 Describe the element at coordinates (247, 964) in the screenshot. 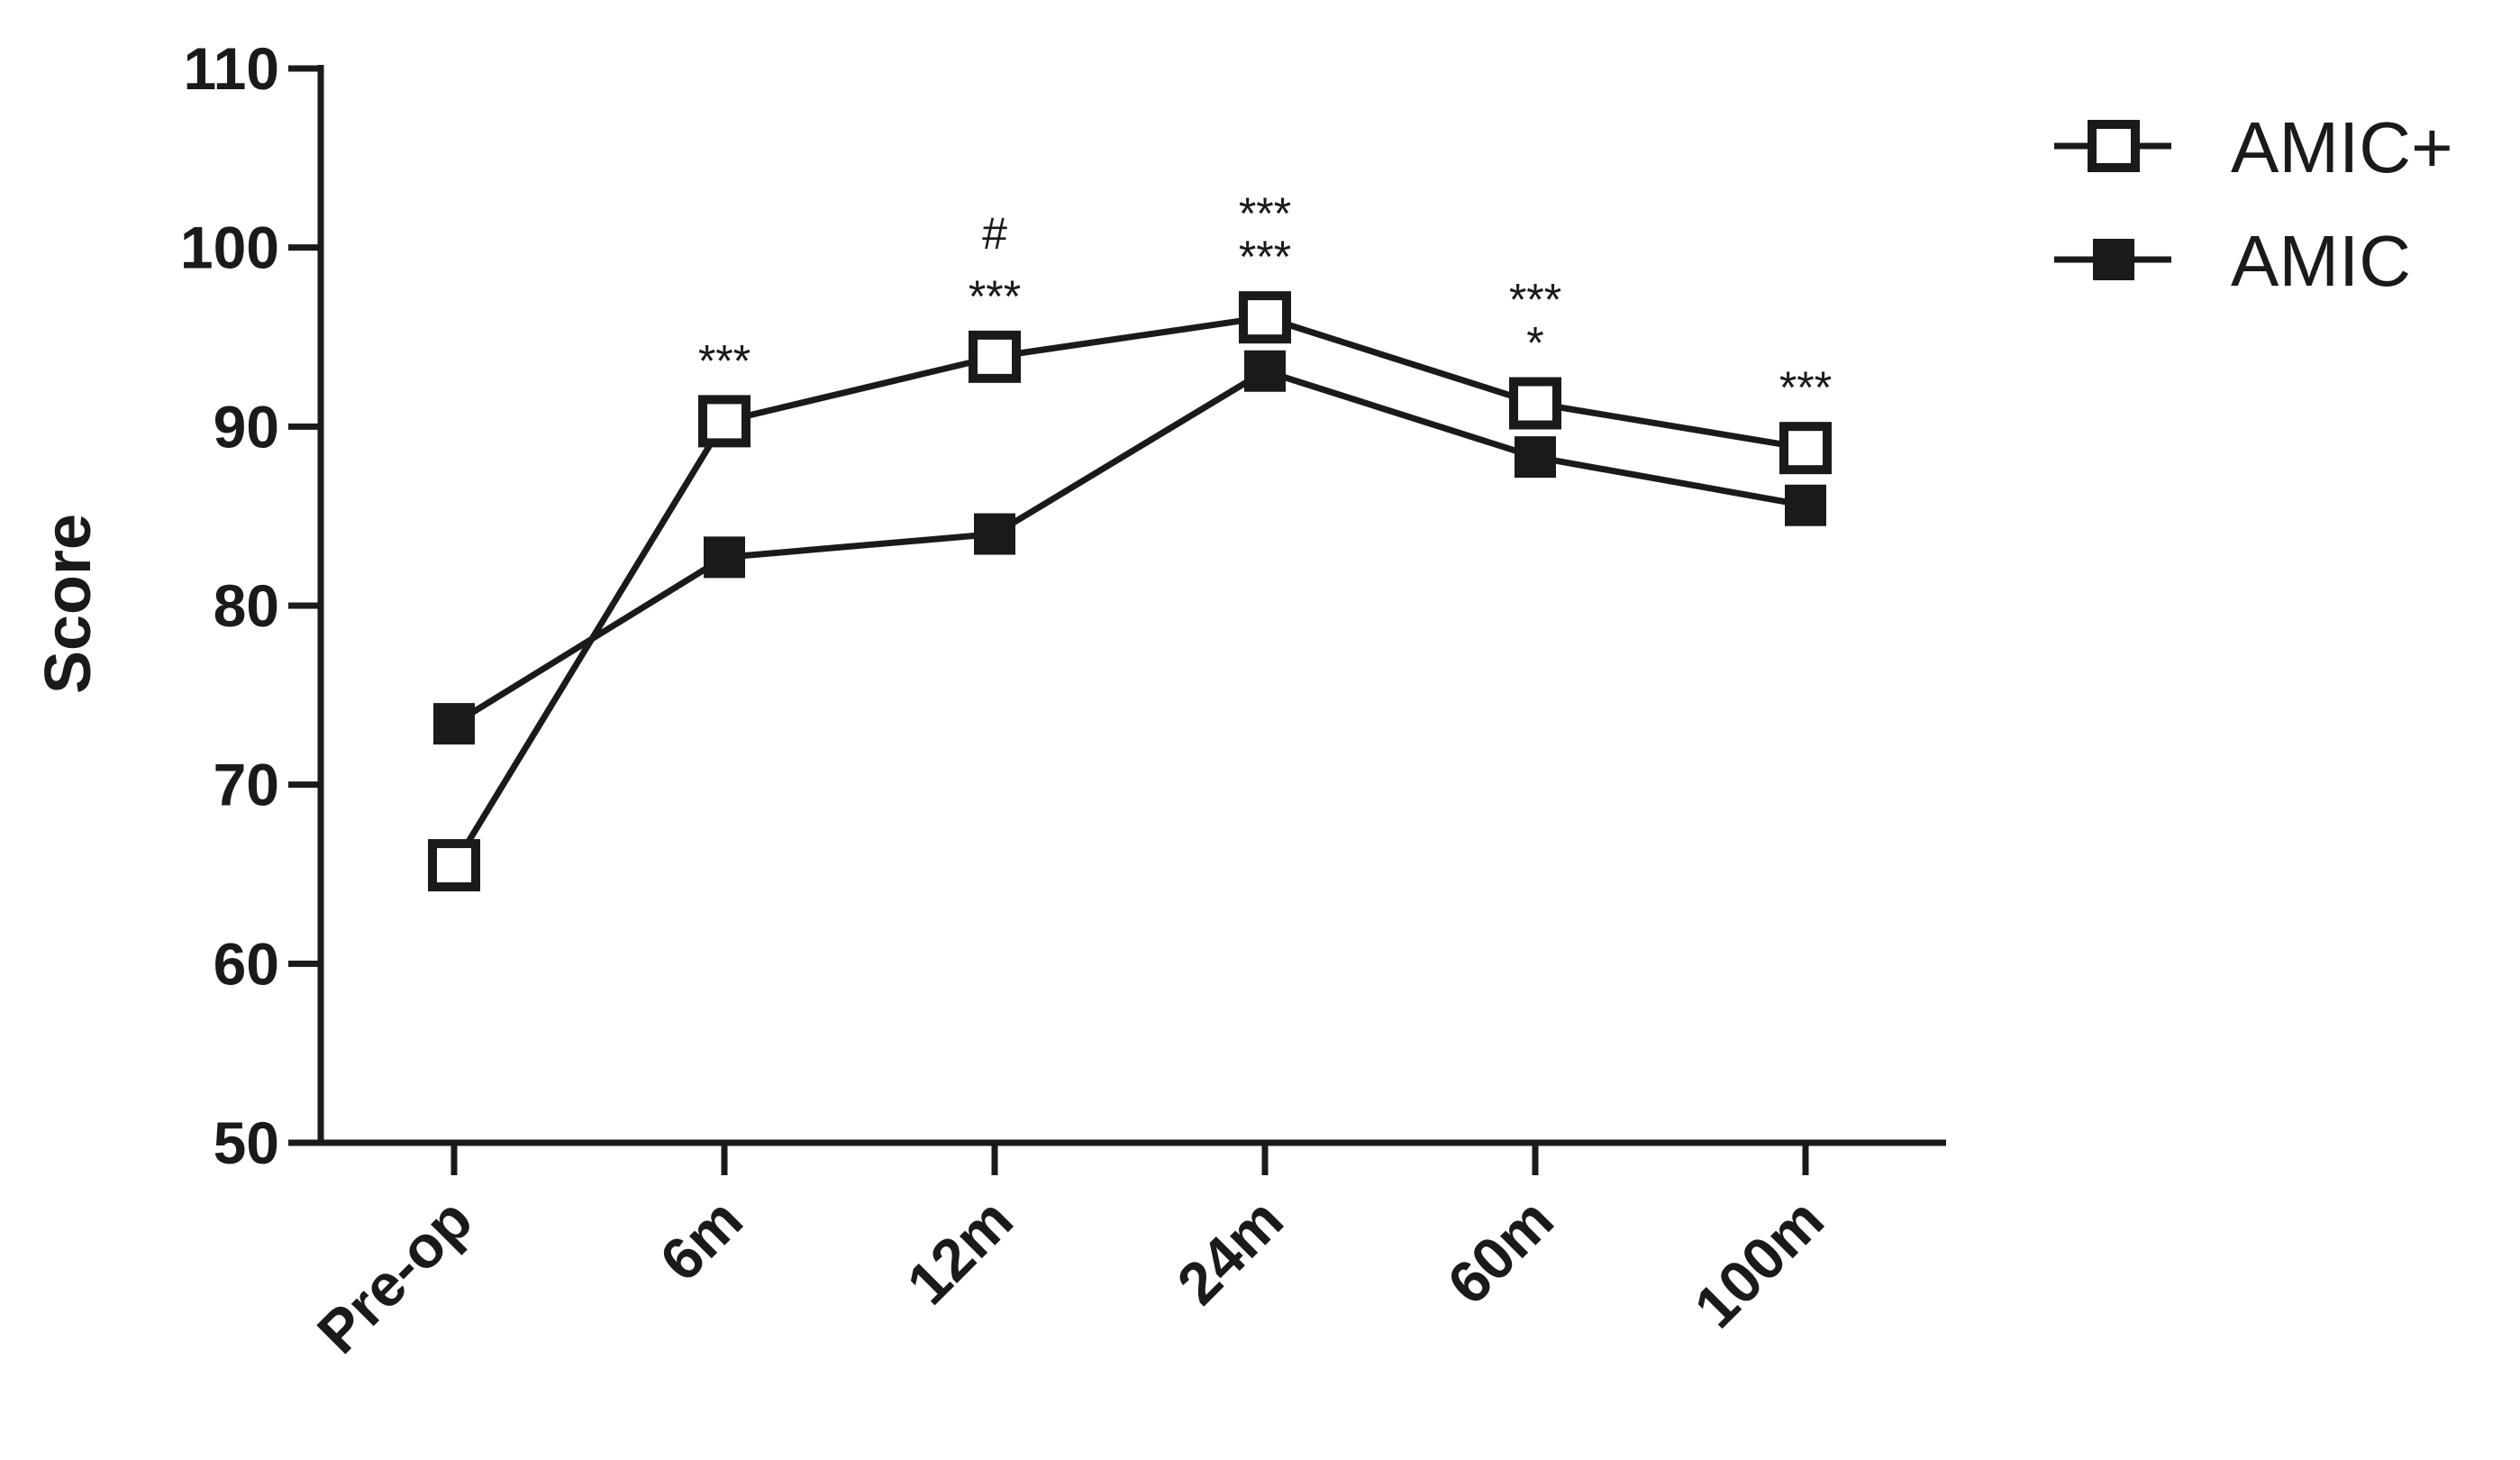

I see `y-tick-label: 60` at that location.